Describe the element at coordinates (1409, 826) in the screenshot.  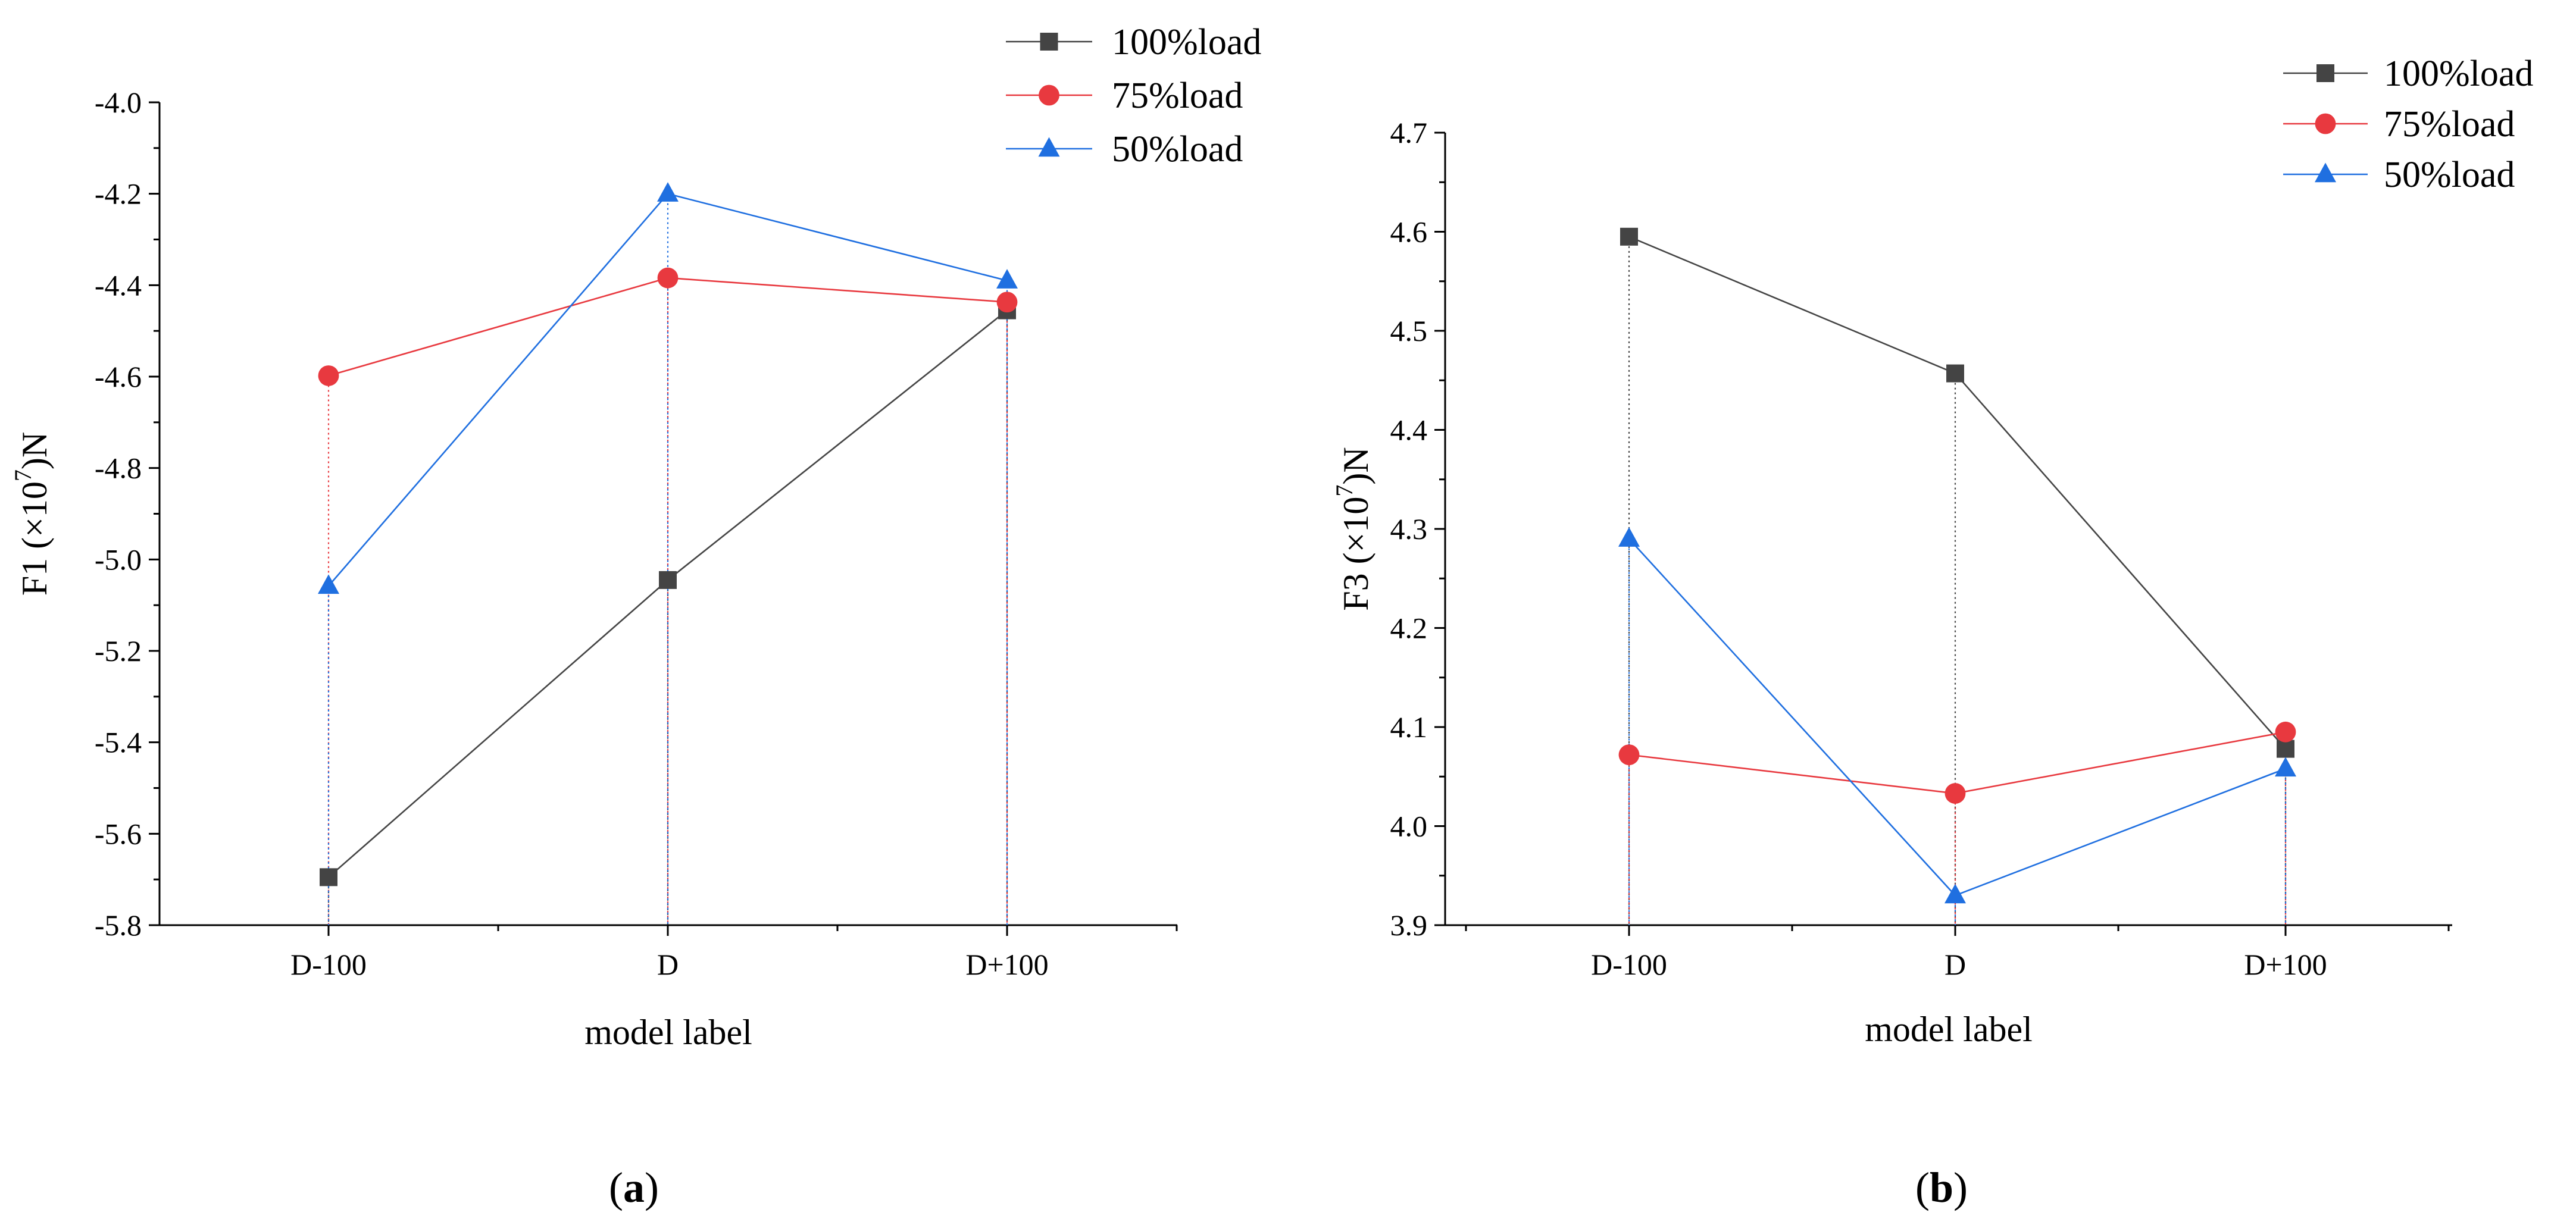
I see `y-tick-label: 4.0` at that location.